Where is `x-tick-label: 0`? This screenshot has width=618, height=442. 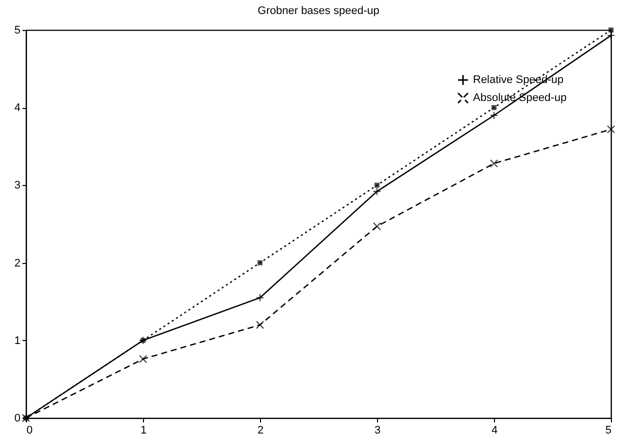 x-tick-label: 0 is located at coordinates (29, 430).